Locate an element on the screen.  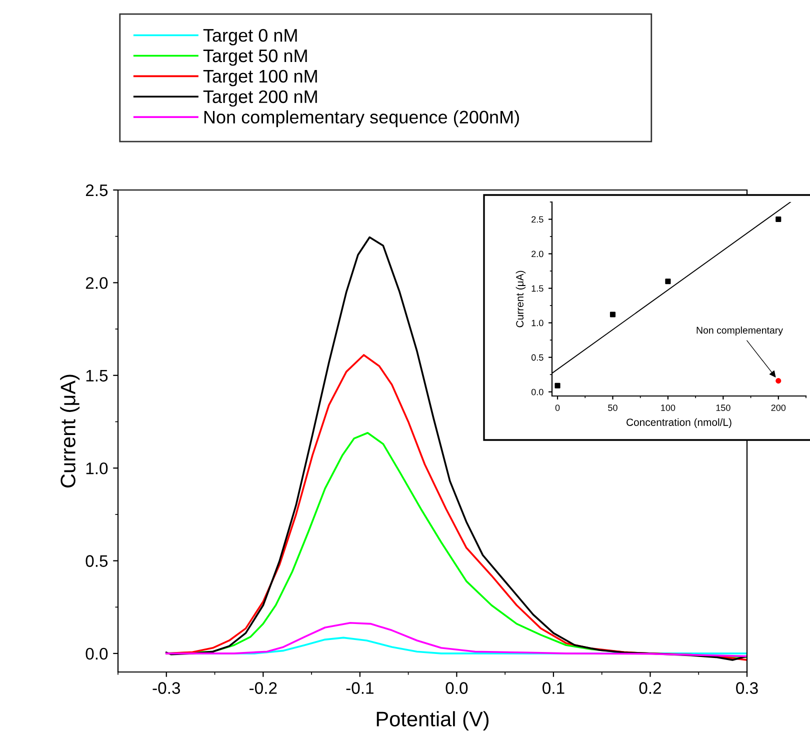
x-tick-label: -0.1 is located at coordinates (360, 688).